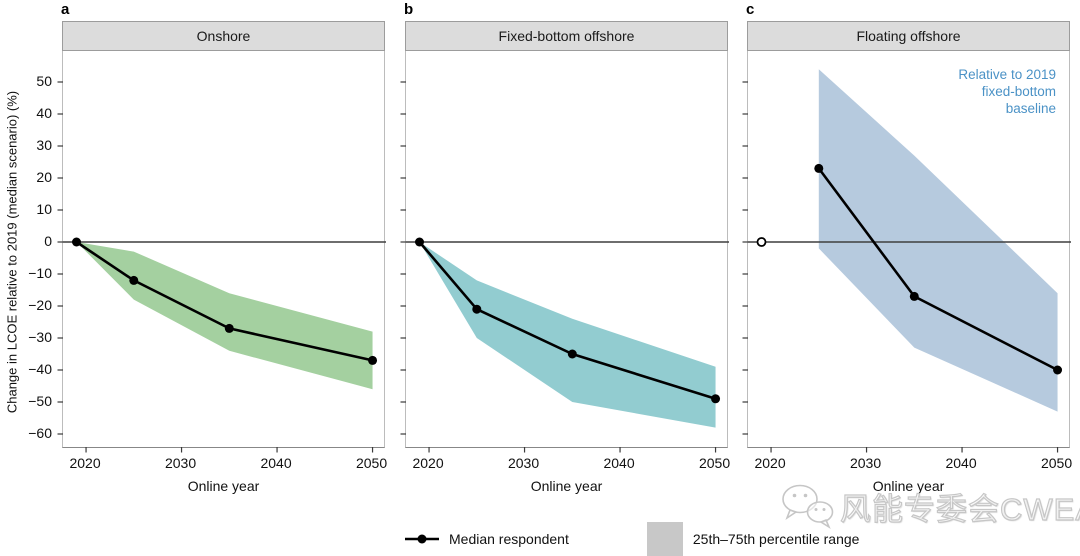 The image size is (1080, 556). What do you see at coordinates (40, 433) in the screenshot?
I see `y-tick-label: −60` at bounding box center [40, 433].